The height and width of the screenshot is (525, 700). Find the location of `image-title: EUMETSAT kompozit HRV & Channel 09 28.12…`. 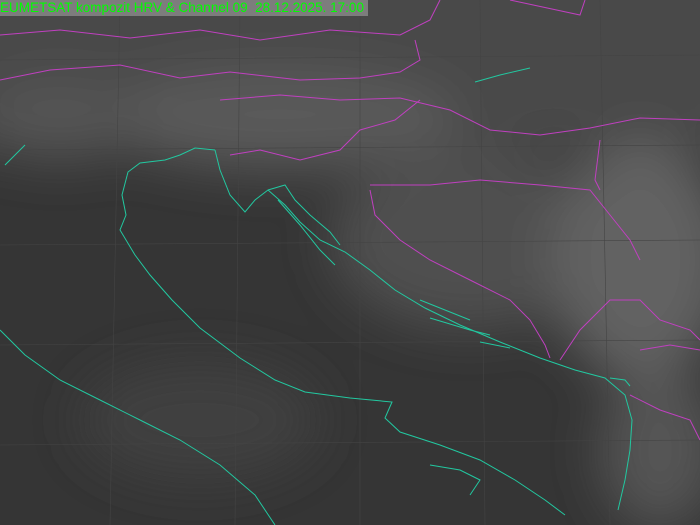

image-title: EUMETSAT kompozit HRV & Channel 09 28.12… is located at coordinates (184, 8).